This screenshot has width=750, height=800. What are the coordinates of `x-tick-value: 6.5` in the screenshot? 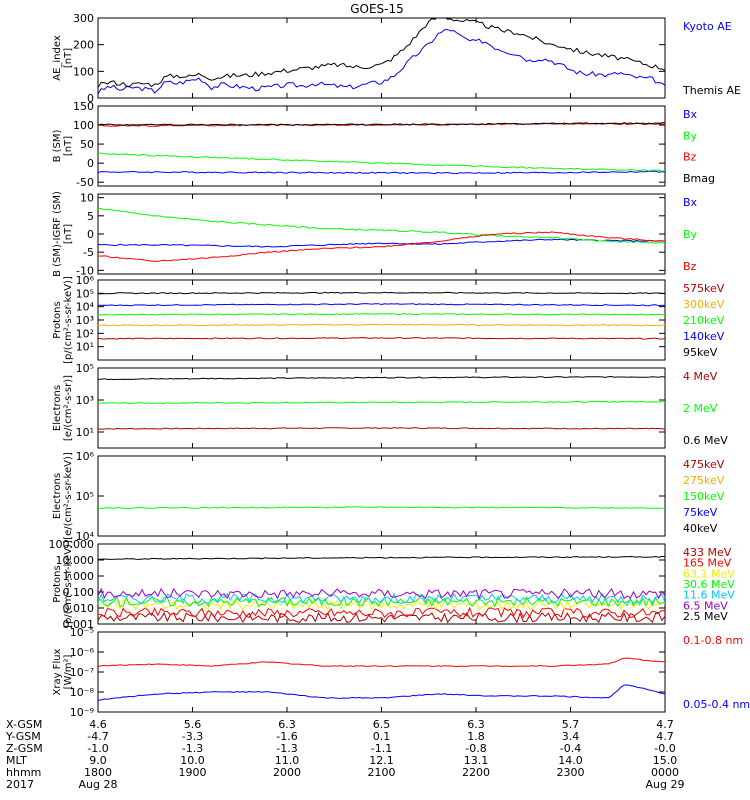 It's located at (382, 724).